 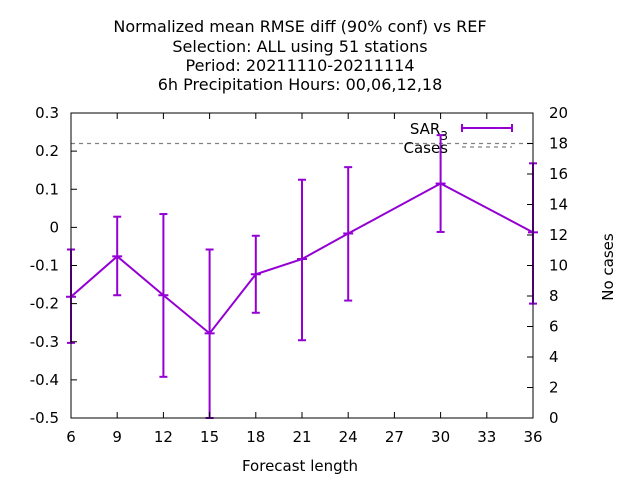 I want to click on x-tick-label: 27, so click(x=394, y=437).